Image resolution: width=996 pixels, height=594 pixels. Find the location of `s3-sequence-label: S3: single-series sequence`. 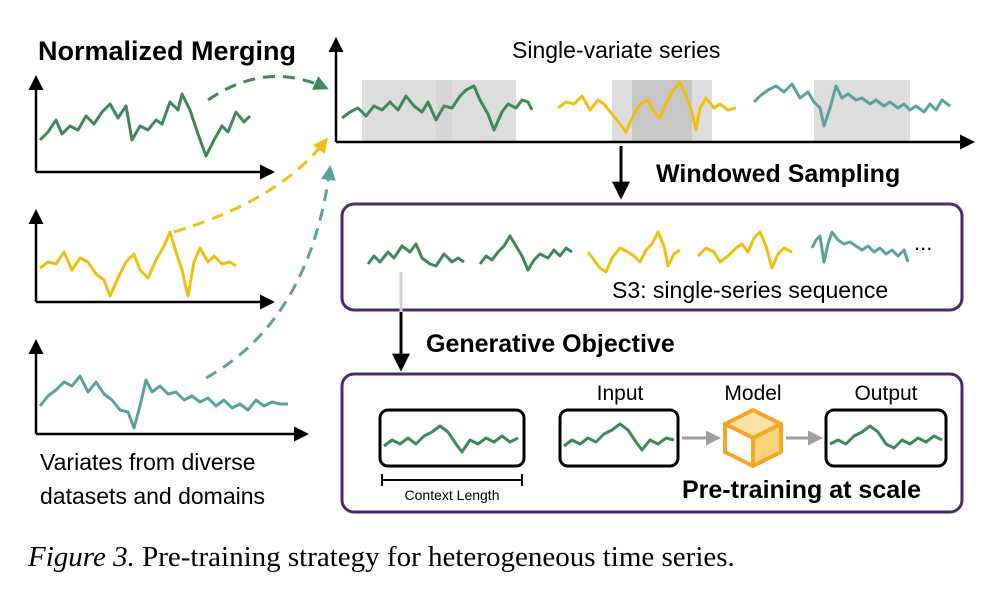

s3-sequence-label: S3: single-series sequence is located at coordinates (750, 290).